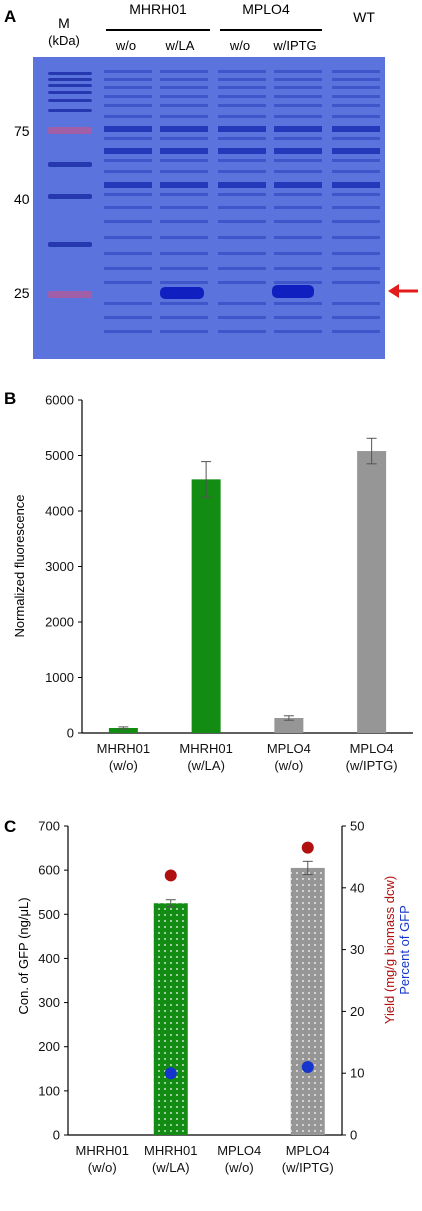 The height and width of the screenshot is (1211, 422). Describe the element at coordinates (158, 9) in the screenshot. I see `strain-label-mhrh01: MHRH01` at that location.